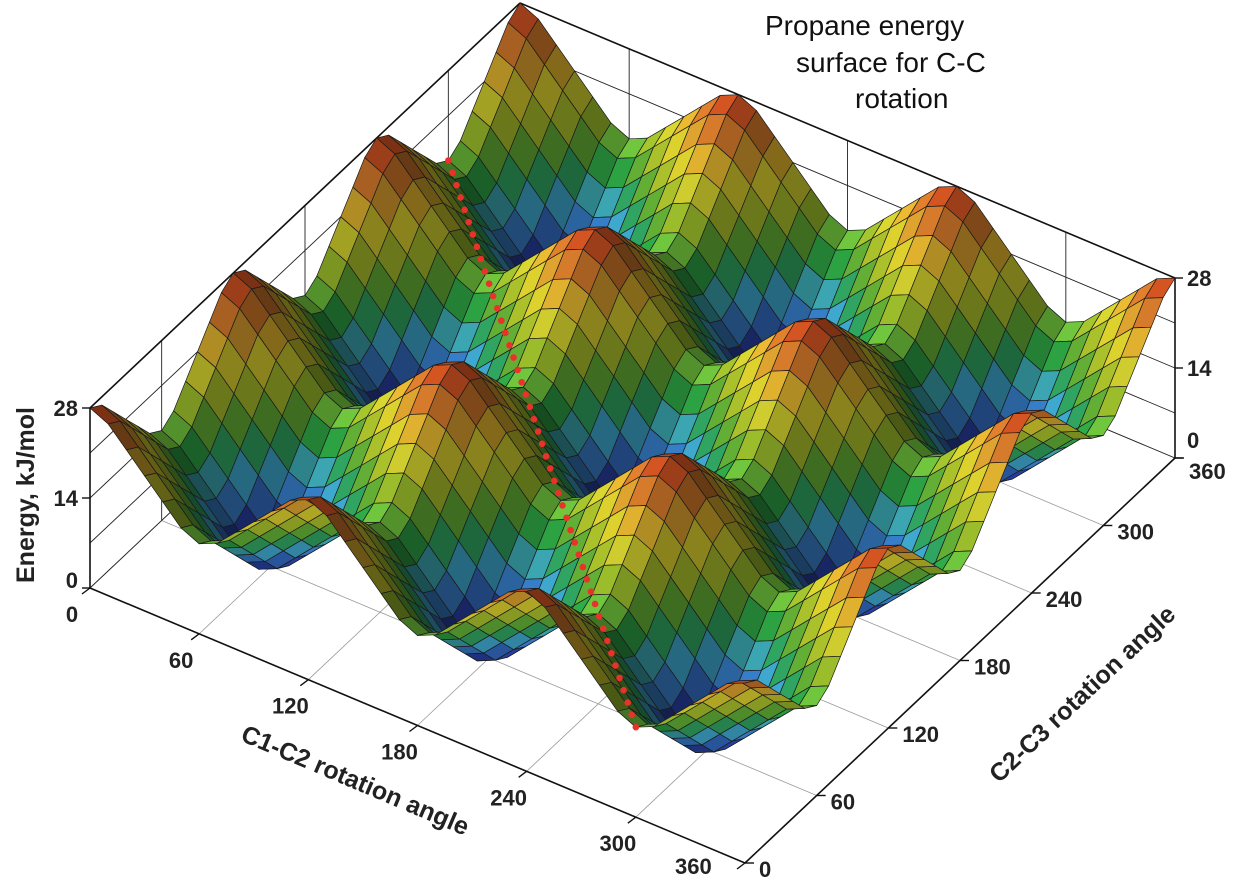 The height and width of the screenshot is (882, 1245). Describe the element at coordinates (617, 843) in the screenshot. I see `x-tick-label: 300` at that location.